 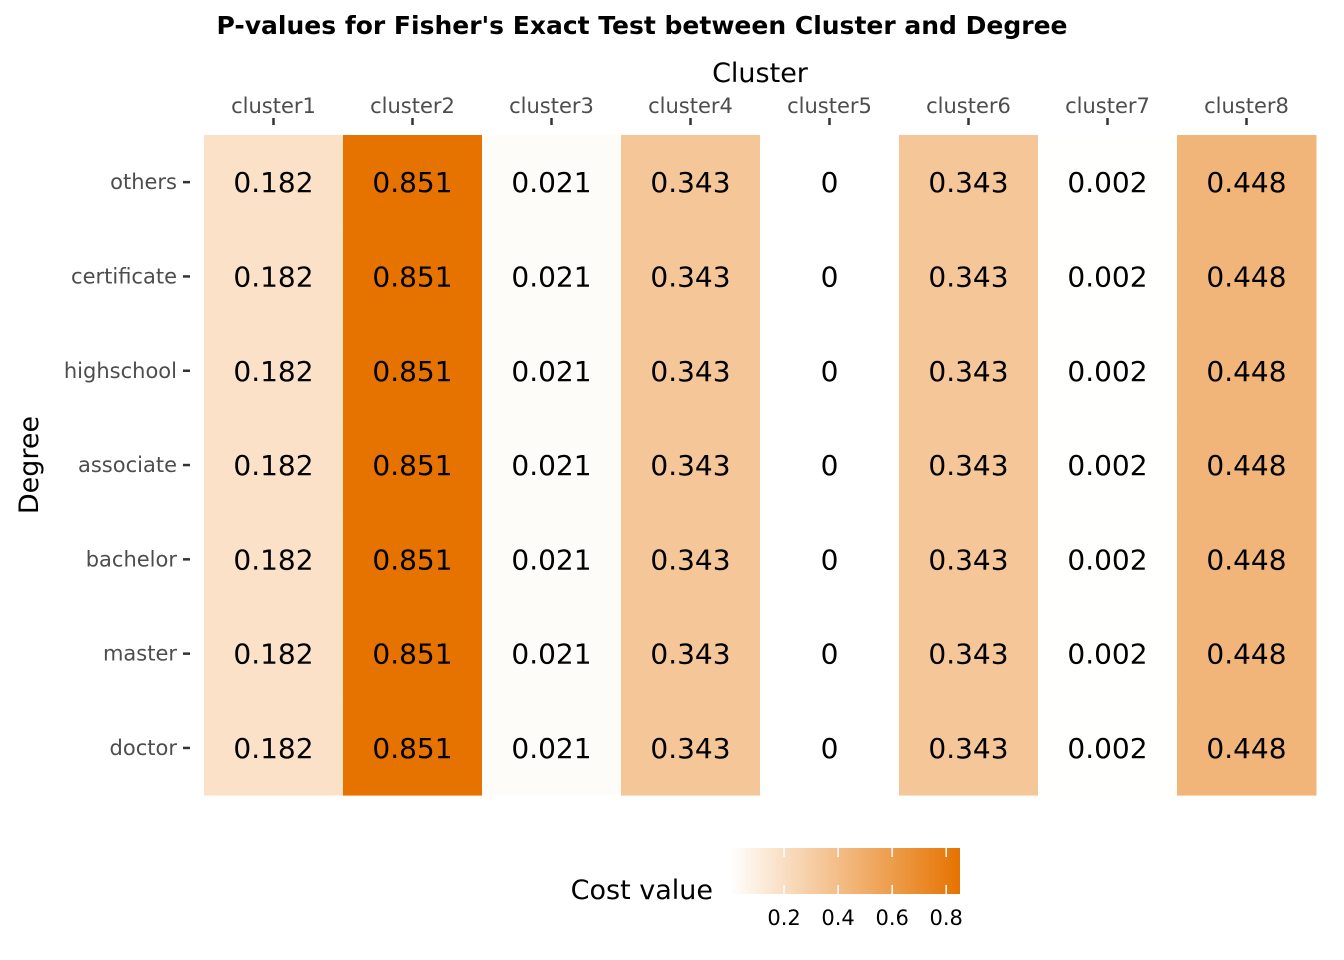 I want to click on legend-tick-label: 0.6, so click(x=891, y=918).